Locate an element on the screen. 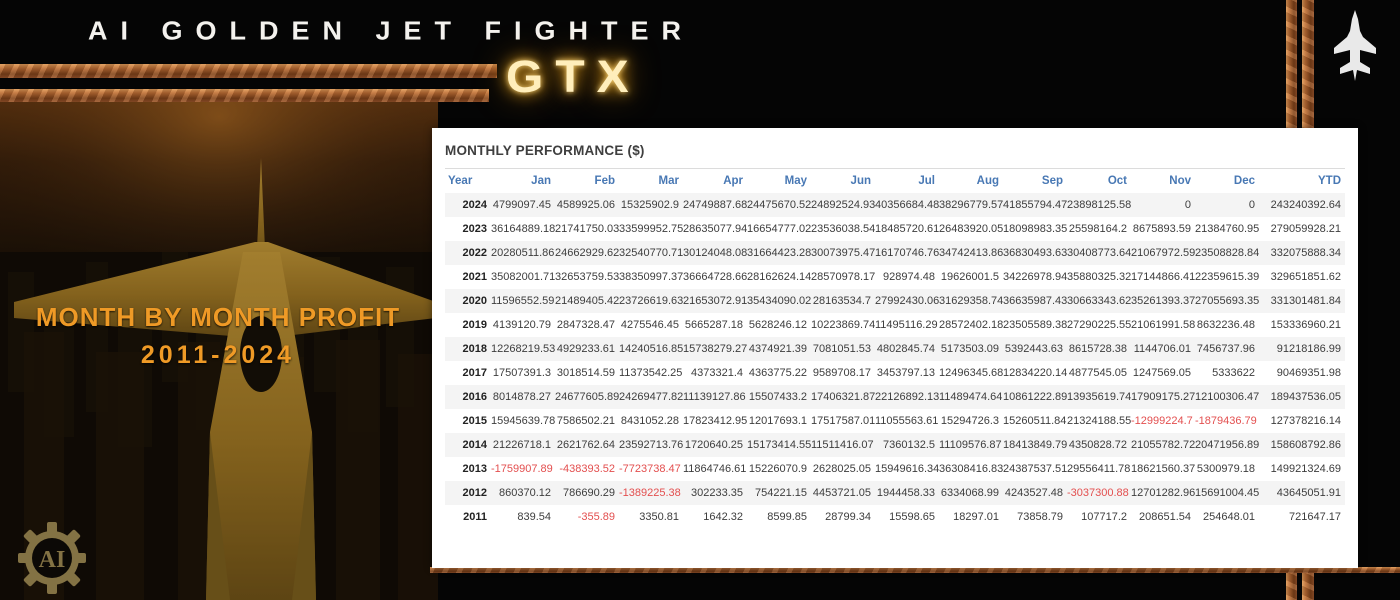 This screenshot has height=600, width=1400. value-cell-mar: 11373542.25 is located at coordinates (651, 373).